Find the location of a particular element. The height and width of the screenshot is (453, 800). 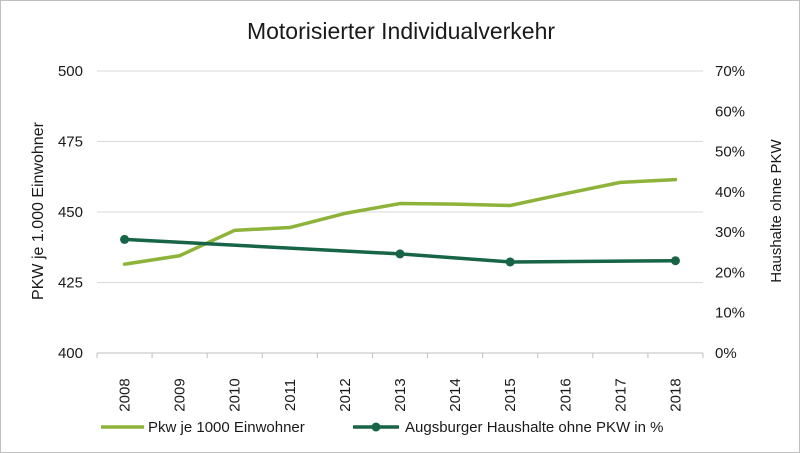

x-tick-label: 2008 is located at coordinates (125, 394).